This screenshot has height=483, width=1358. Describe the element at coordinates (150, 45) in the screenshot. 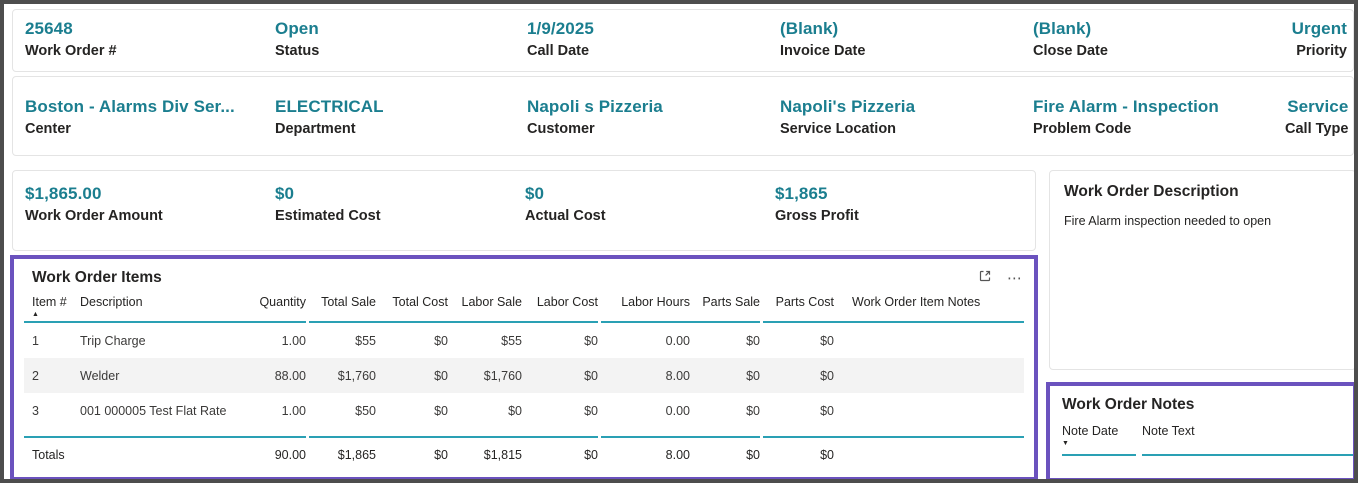

I see `kpi-work-order-number: 25648 Work Order #` at that location.